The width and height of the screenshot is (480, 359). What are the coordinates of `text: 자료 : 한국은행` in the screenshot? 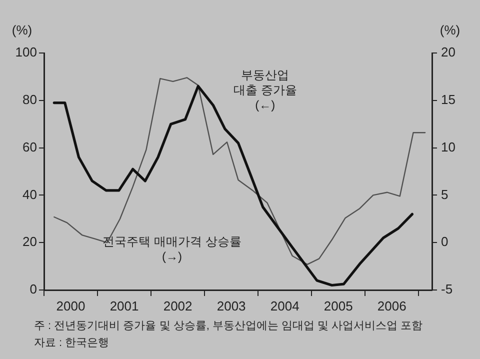 It's located at (72, 343).